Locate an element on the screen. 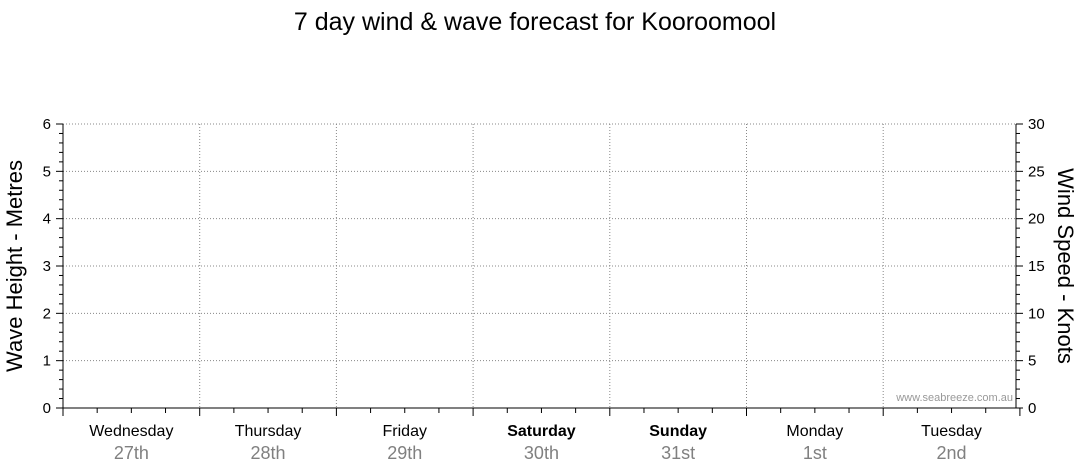 This screenshot has height=475, width=1080. y-left-tick-label-0: 0 is located at coordinates (47, 408).